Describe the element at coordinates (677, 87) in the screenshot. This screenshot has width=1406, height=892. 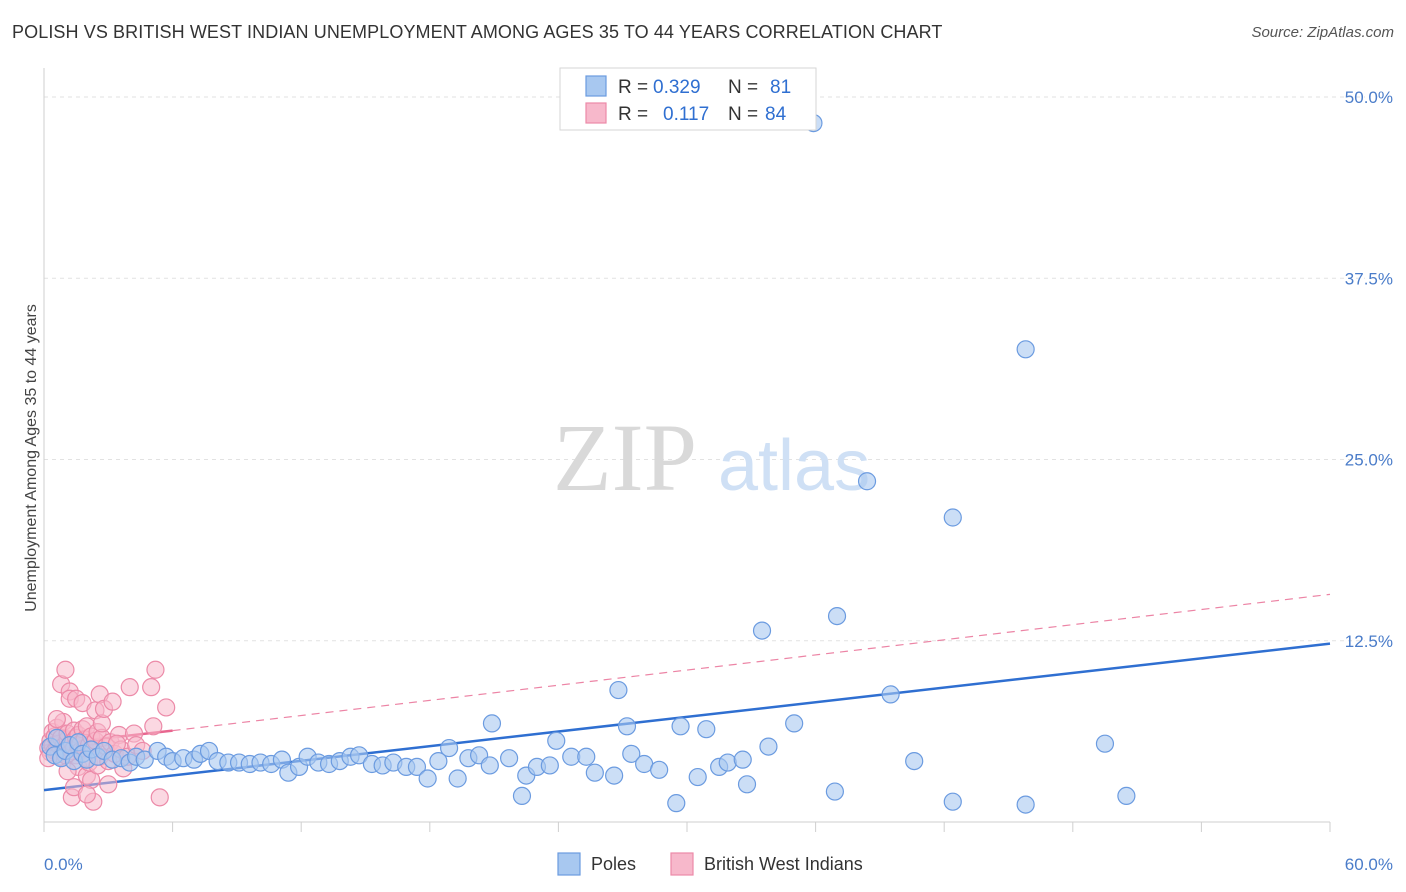
I see `legend-r-value-poles: 0.329` at that location.